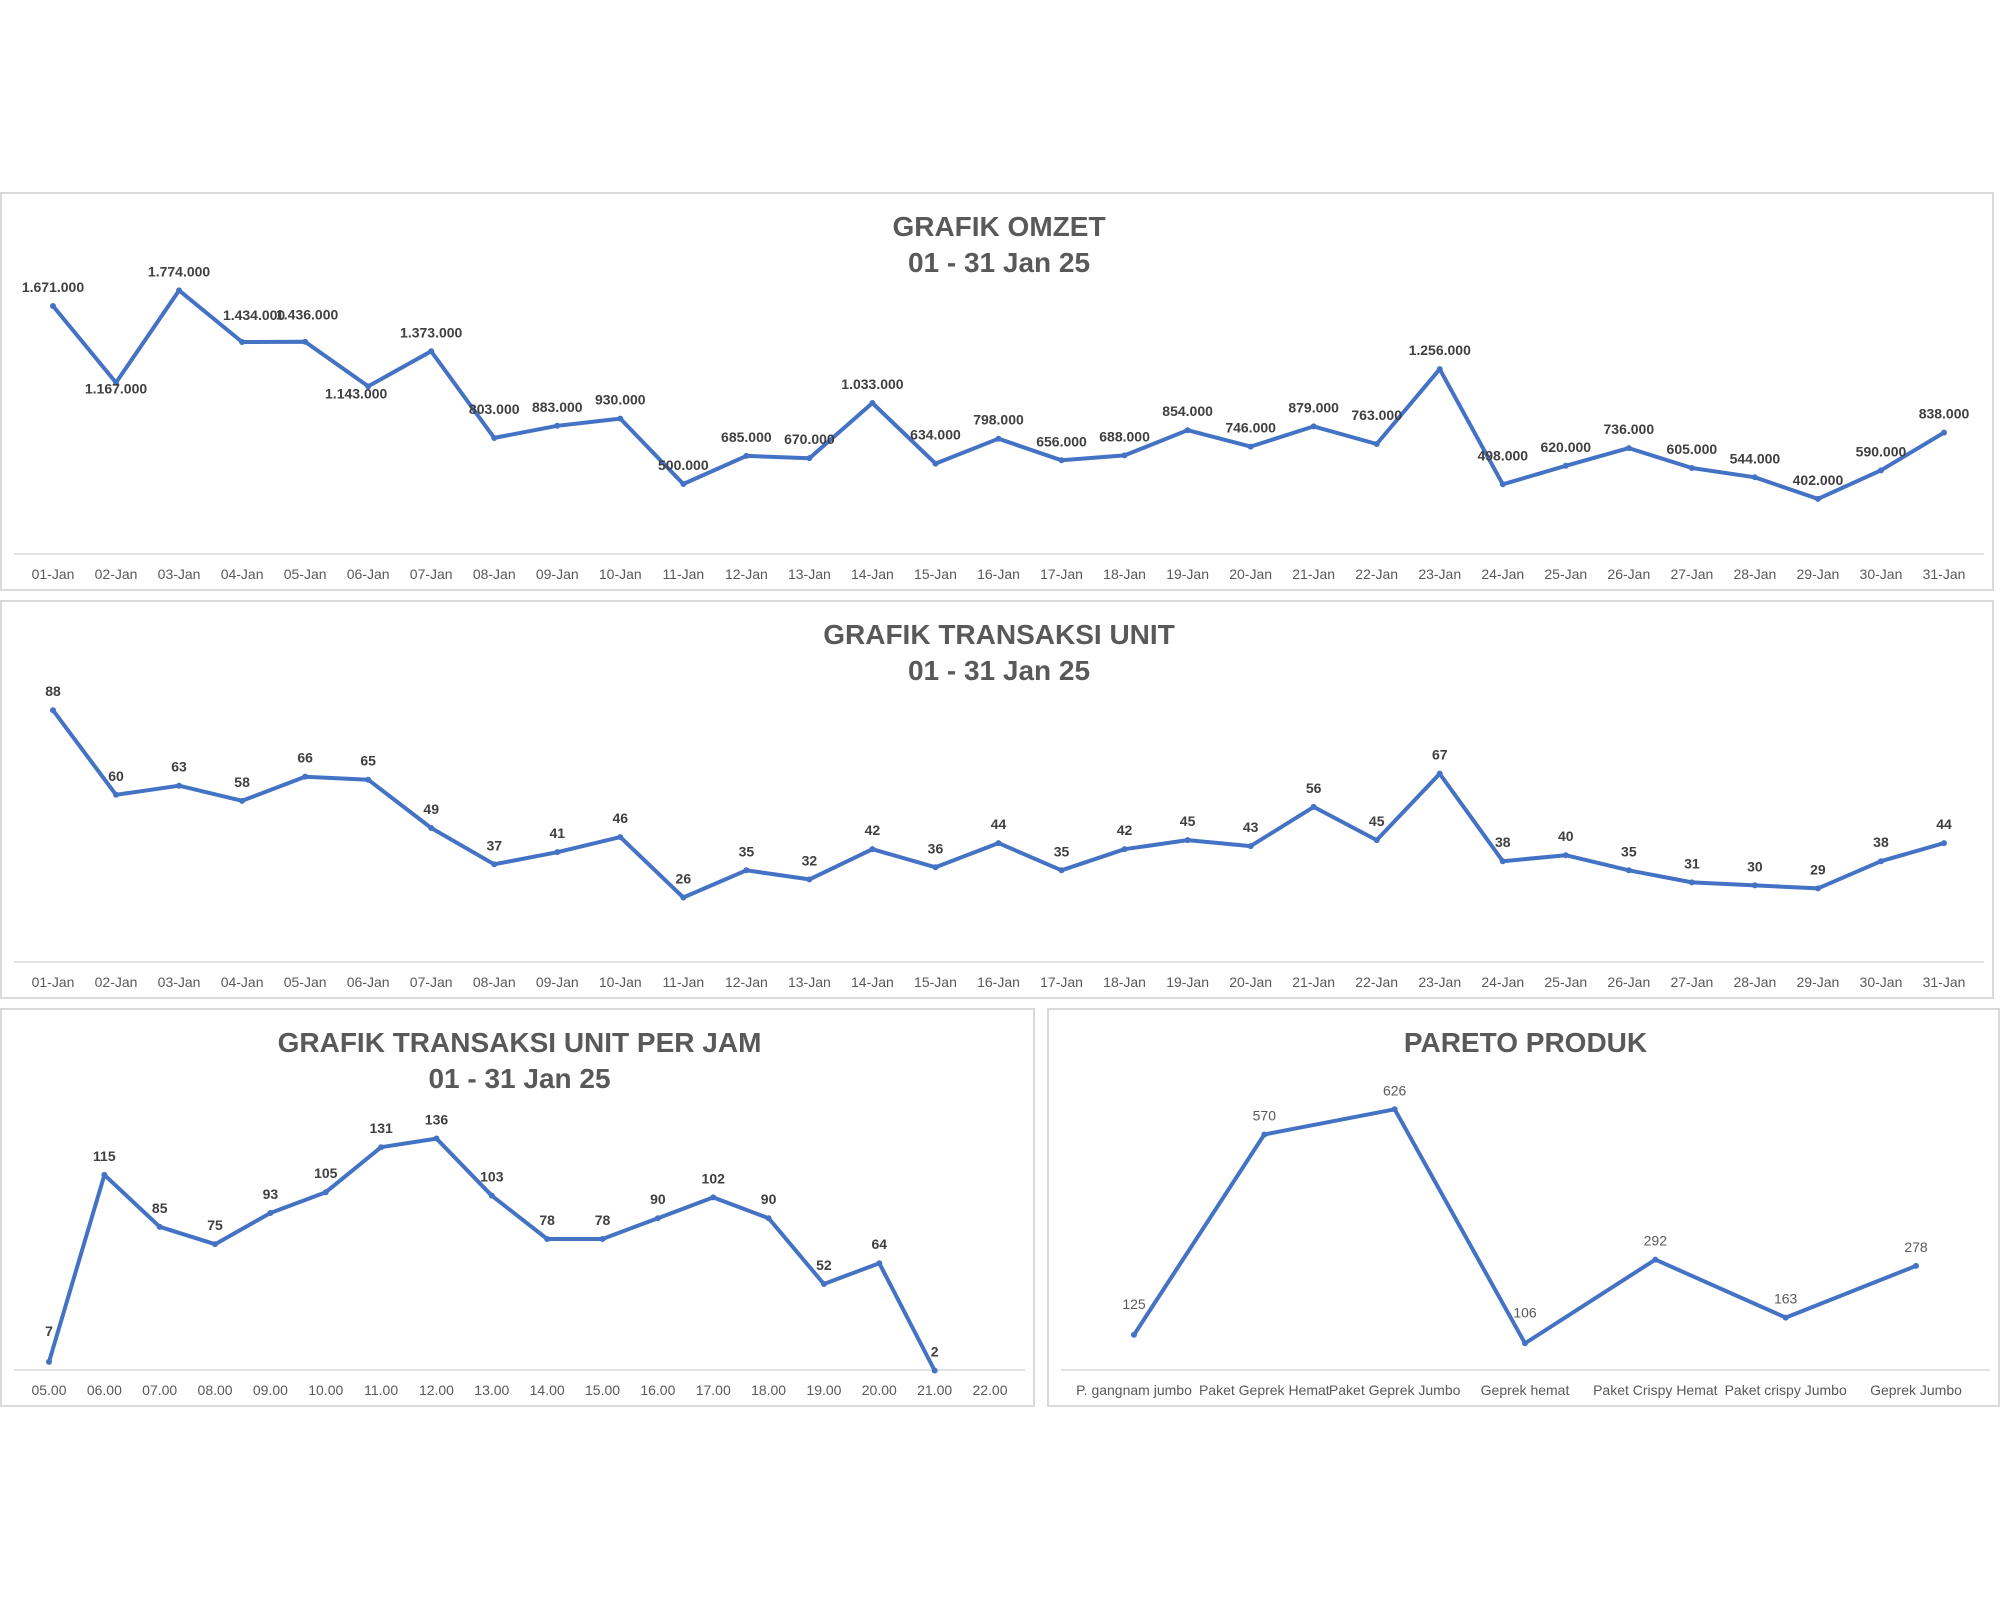  What do you see at coordinates (746, 437) in the screenshot?
I see `data-label: 685.000` at bounding box center [746, 437].